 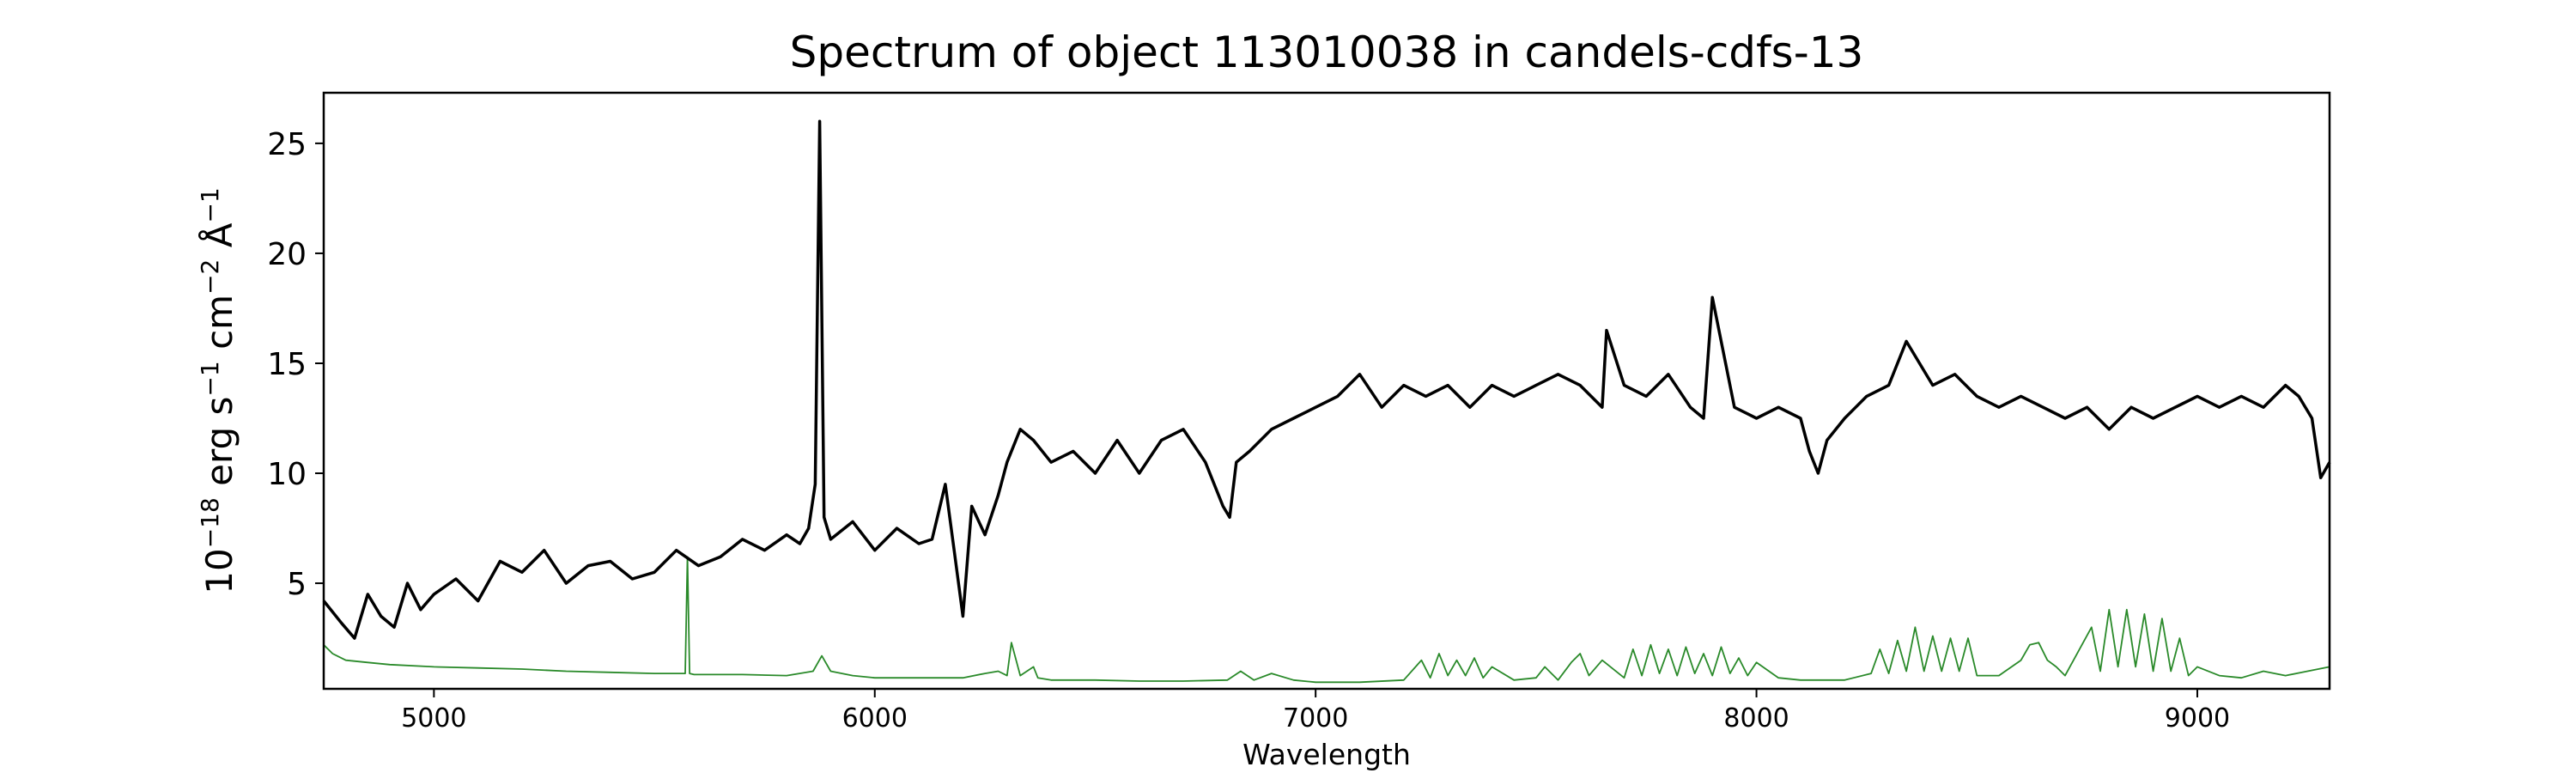 I want to click on y-axis-label-unit1: erg s, so click(x=219, y=447).